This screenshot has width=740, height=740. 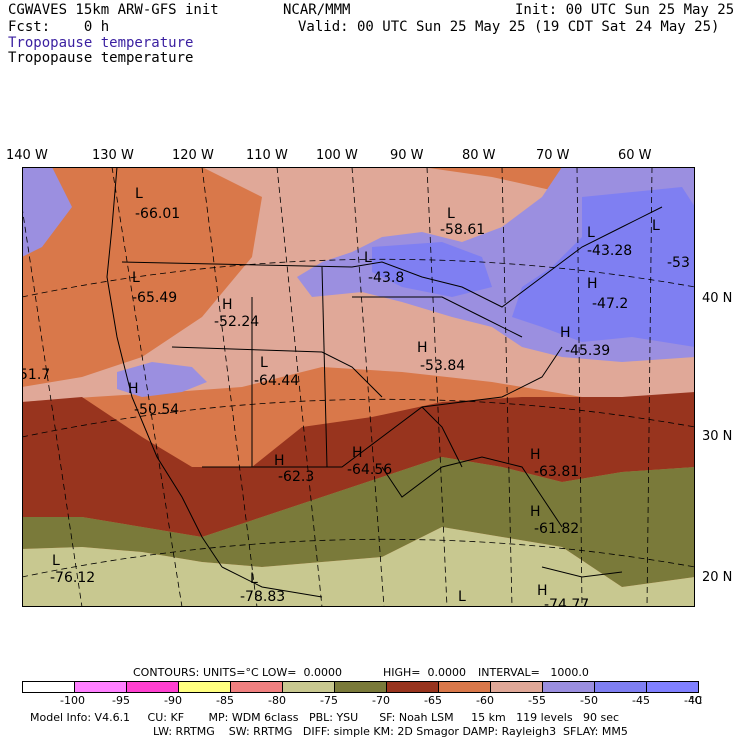 What do you see at coordinates (267, 155) in the screenshot?
I see `lon-label-110w: 110 W` at bounding box center [267, 155].